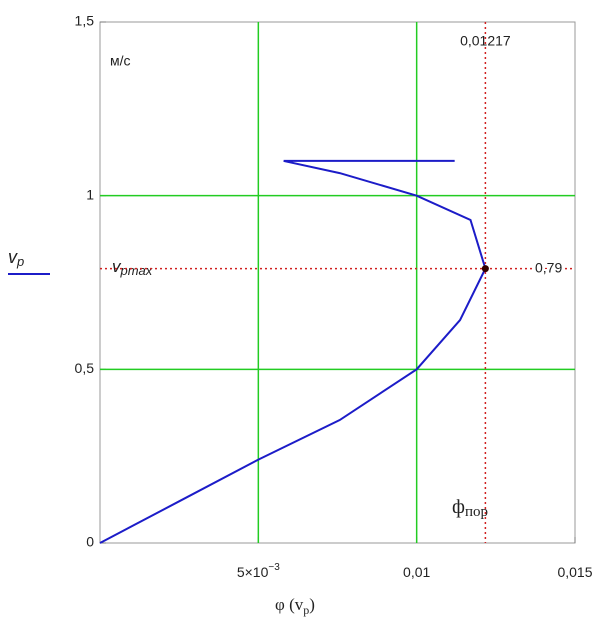  What do you see at coordinates (274, 567) in the screenshot?
I see `x-tick-exp: −3` at bounding box center [274, 567].